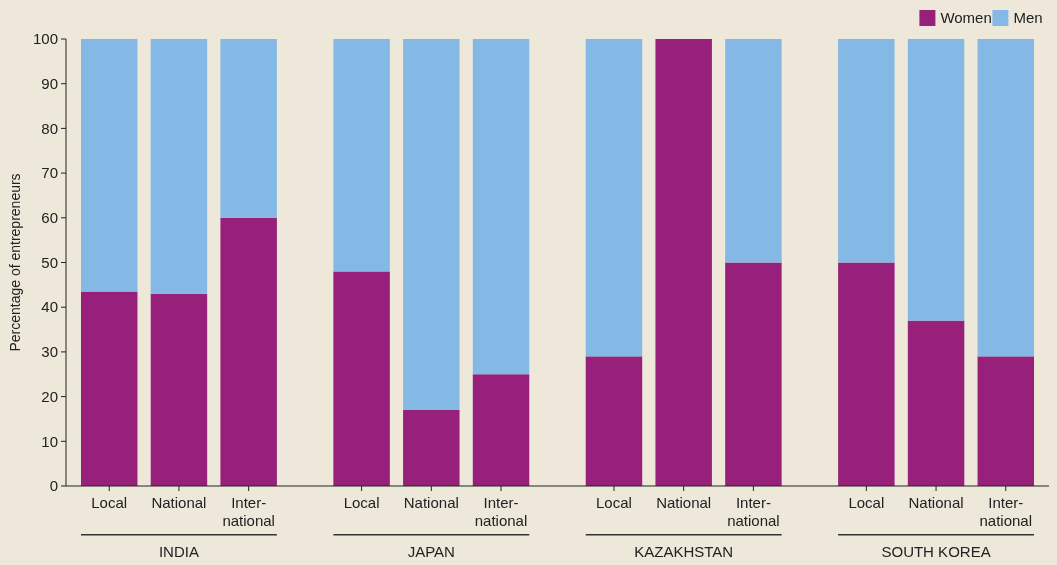  I want to click on y-tick-label: 0, so click(53, 486).